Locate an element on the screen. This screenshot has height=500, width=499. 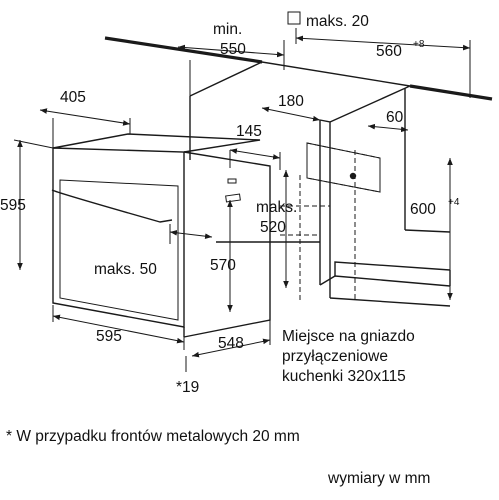
dim-570: 570 is located at coordinates (223, 265).